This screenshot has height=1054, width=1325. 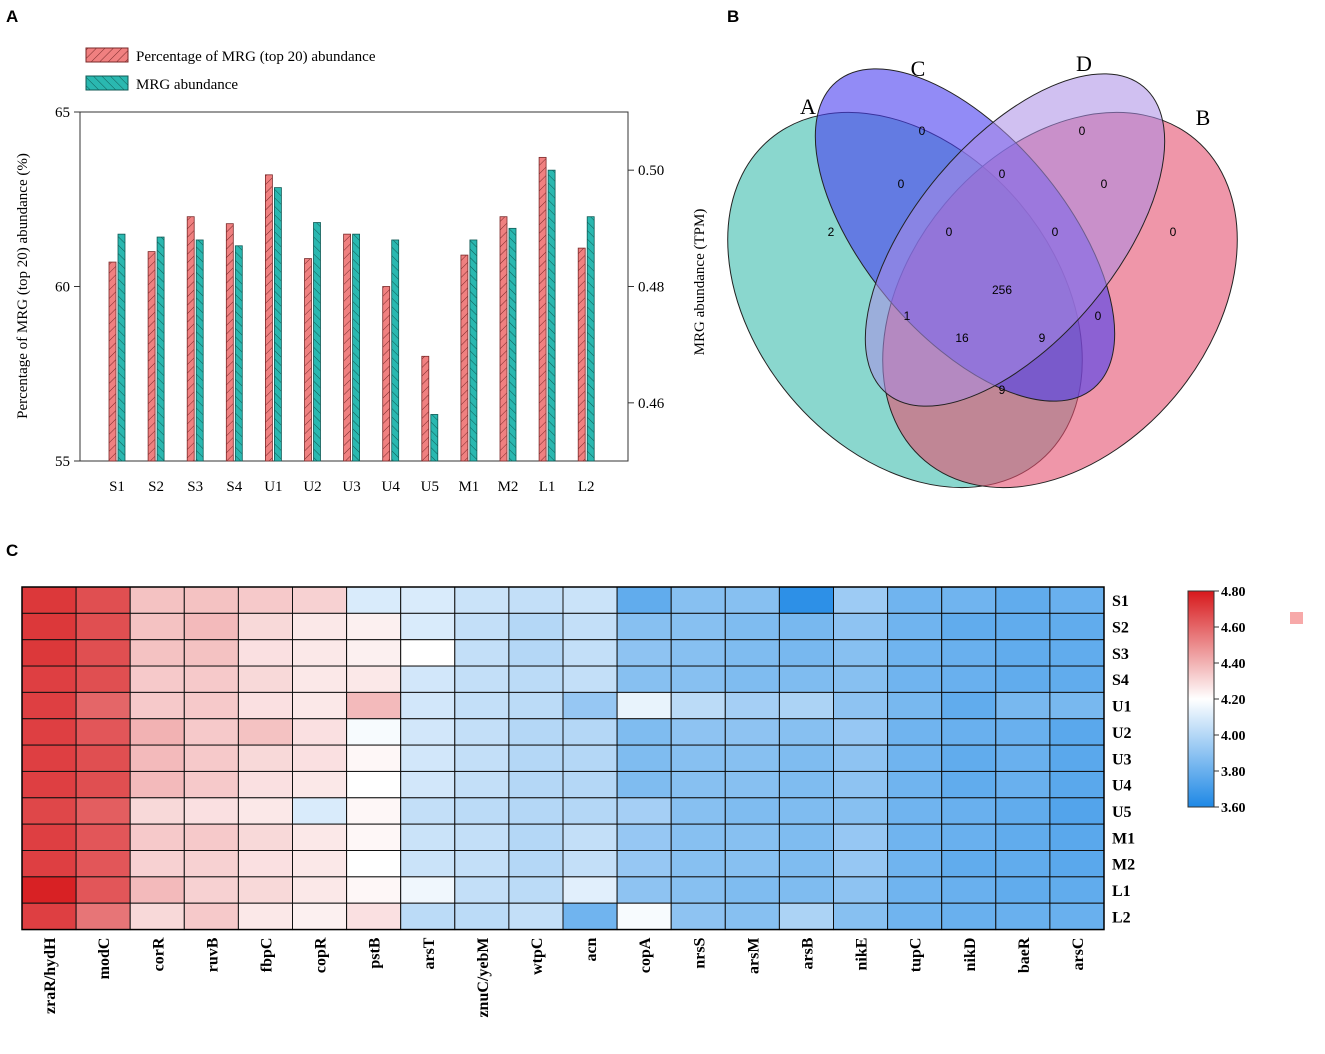 I want to click on venn-count-d: 0, so click(x=1082, y=131).